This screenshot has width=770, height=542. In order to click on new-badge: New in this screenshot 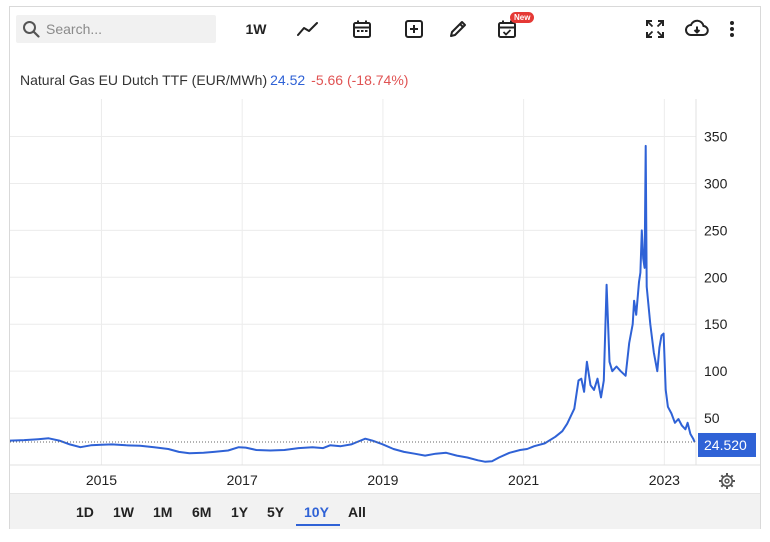, I will do `click(522, 17)`.